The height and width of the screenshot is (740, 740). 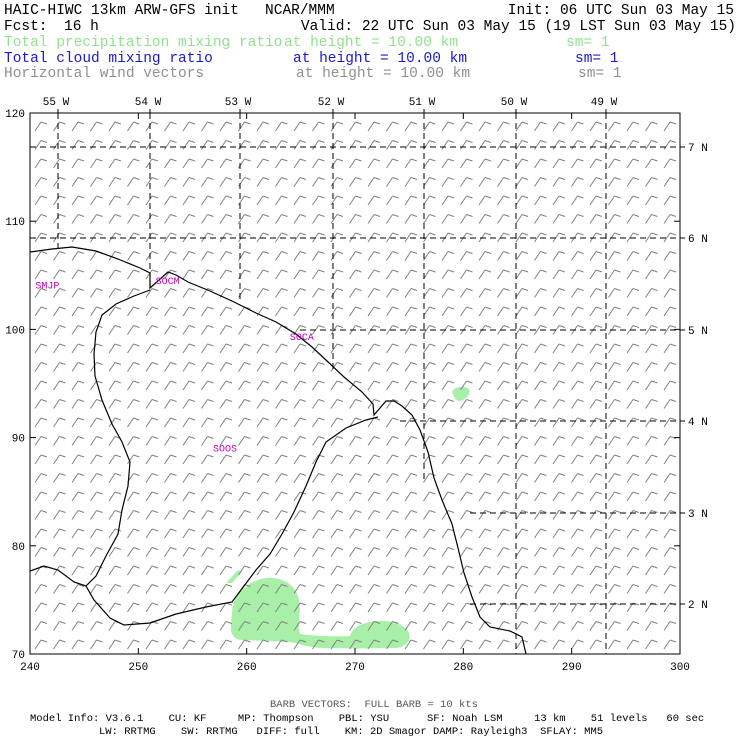 What do you see at coordinates (320, 613) in the screenshot?
I see `precip-blob-south` at bounding box center [320, 613].